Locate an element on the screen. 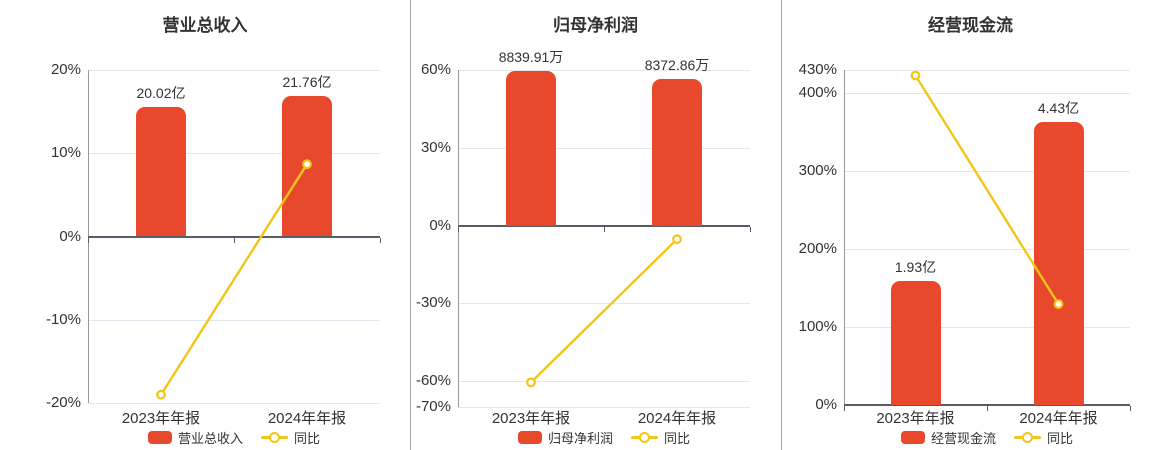 Image resolution: width=1160 pixels, height=450 pixels. chart-title: 归母净利润 is located at coordinates (595, 25).